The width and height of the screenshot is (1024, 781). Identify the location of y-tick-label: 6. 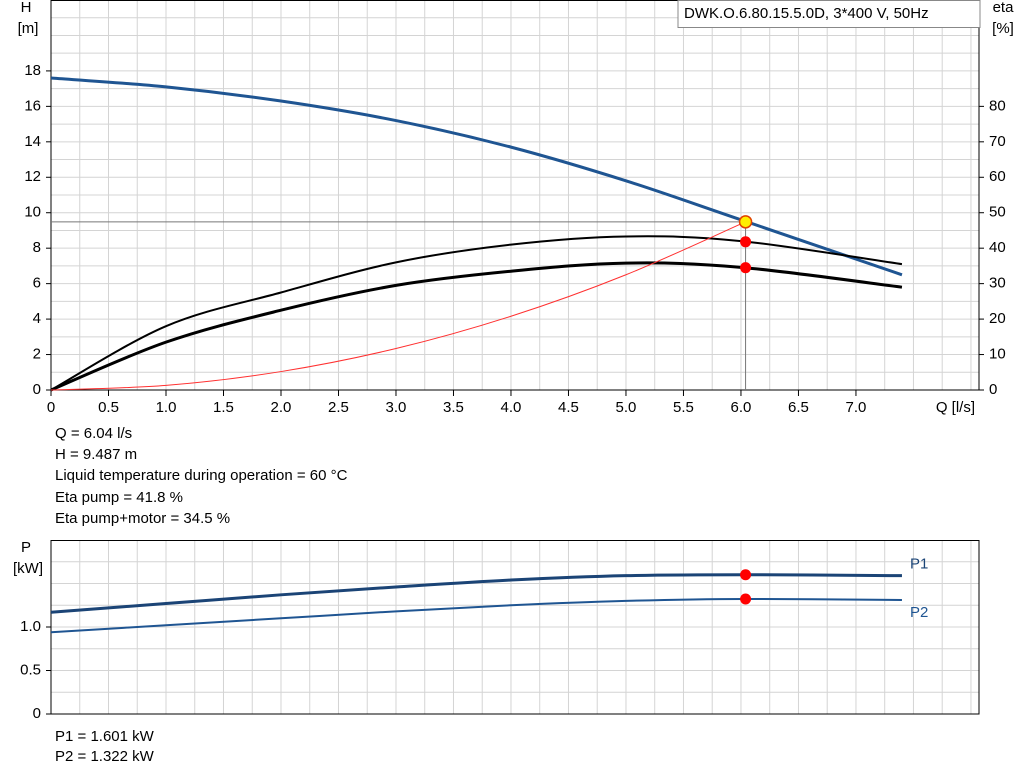
(37, 283).